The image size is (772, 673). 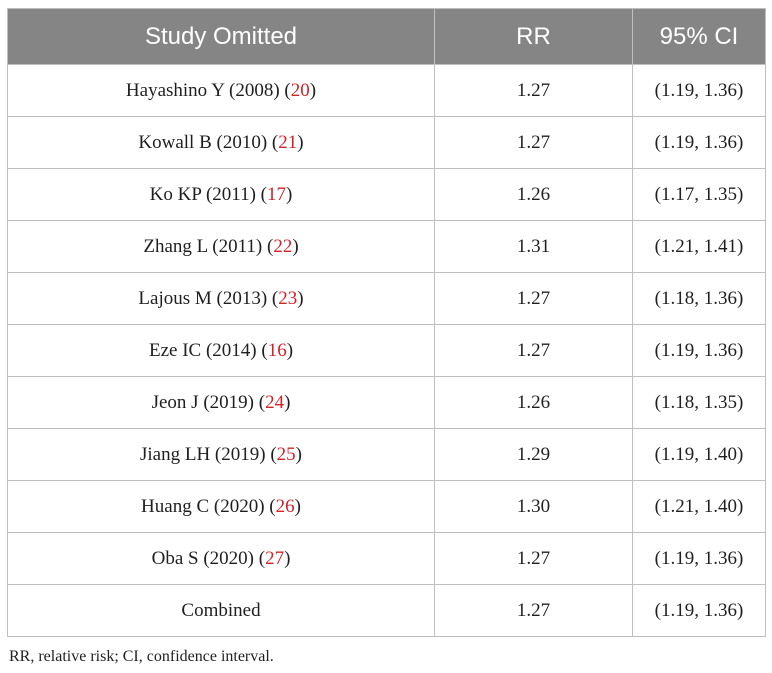 I want to click on study-name: Ko KP (2011) (, so click(x=208, y=194).